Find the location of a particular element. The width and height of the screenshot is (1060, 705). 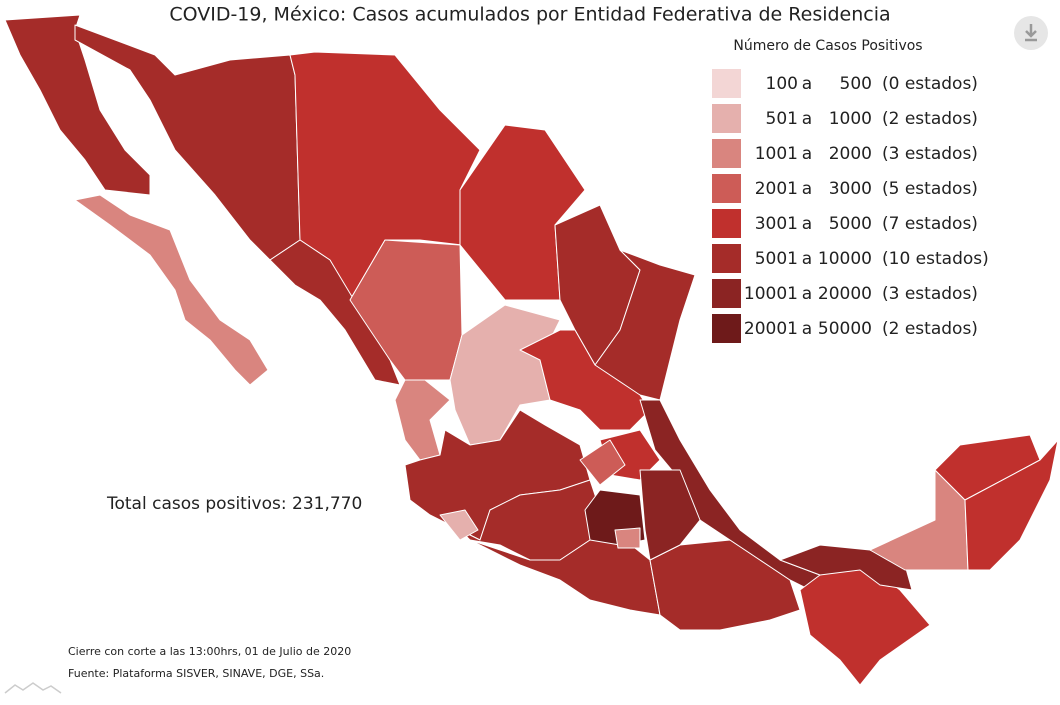

legend-from: 5001 is located at coordinates (776, 259).